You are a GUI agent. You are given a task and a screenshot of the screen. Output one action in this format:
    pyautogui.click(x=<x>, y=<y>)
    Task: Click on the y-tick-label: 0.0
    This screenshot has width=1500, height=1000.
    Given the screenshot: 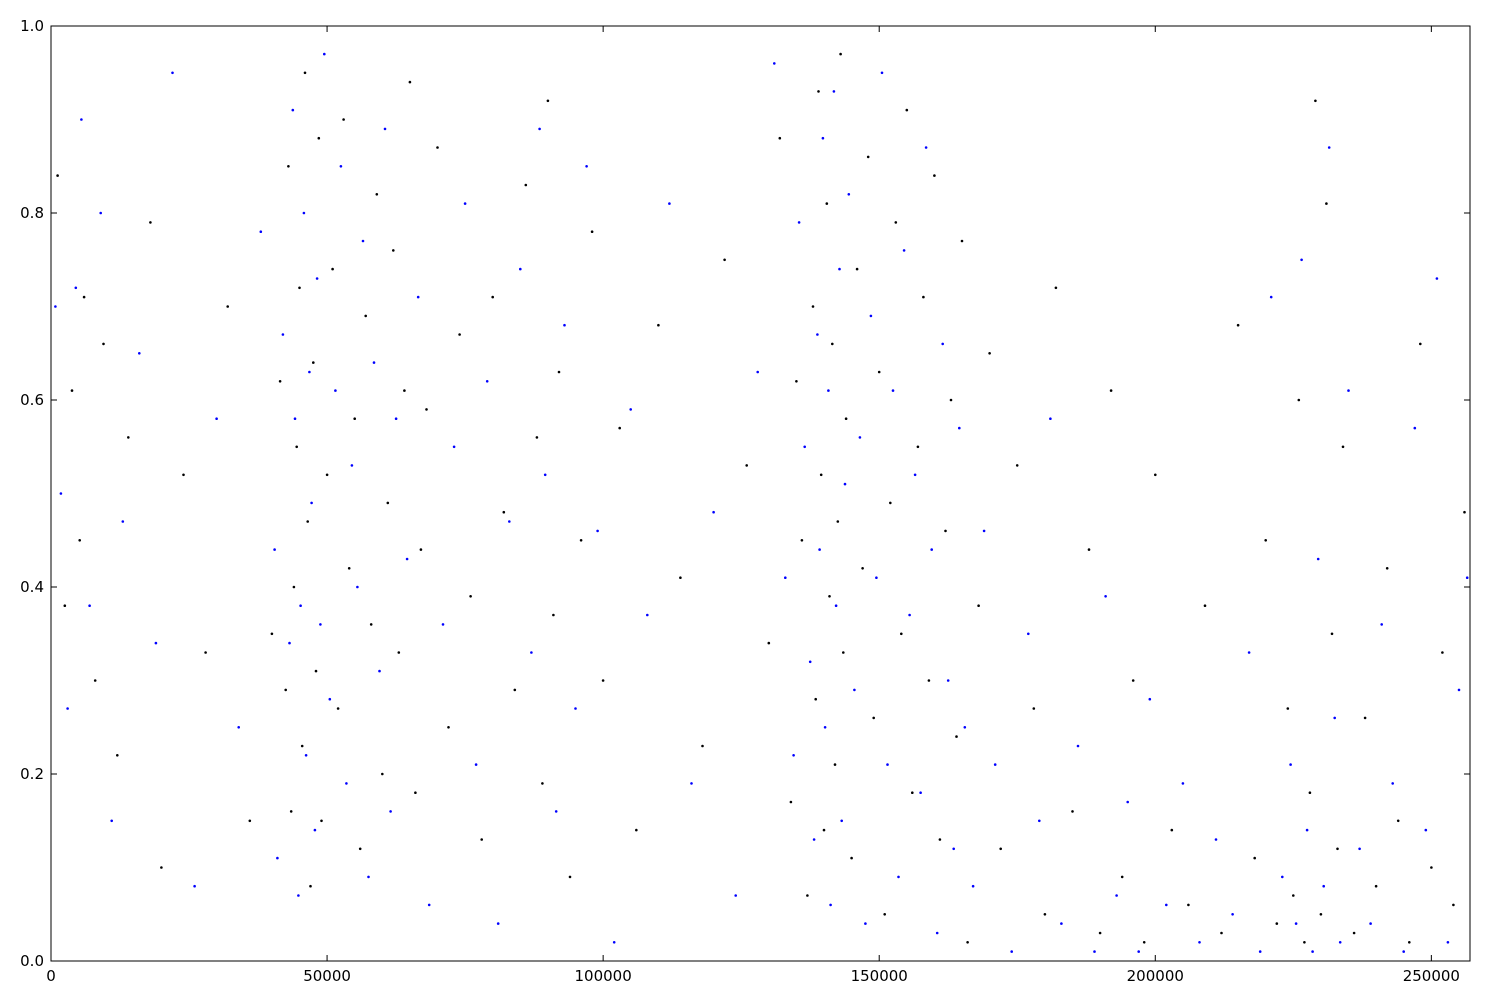 What is the action you would take?
    pyautogui.click(x=32, y=961)
    